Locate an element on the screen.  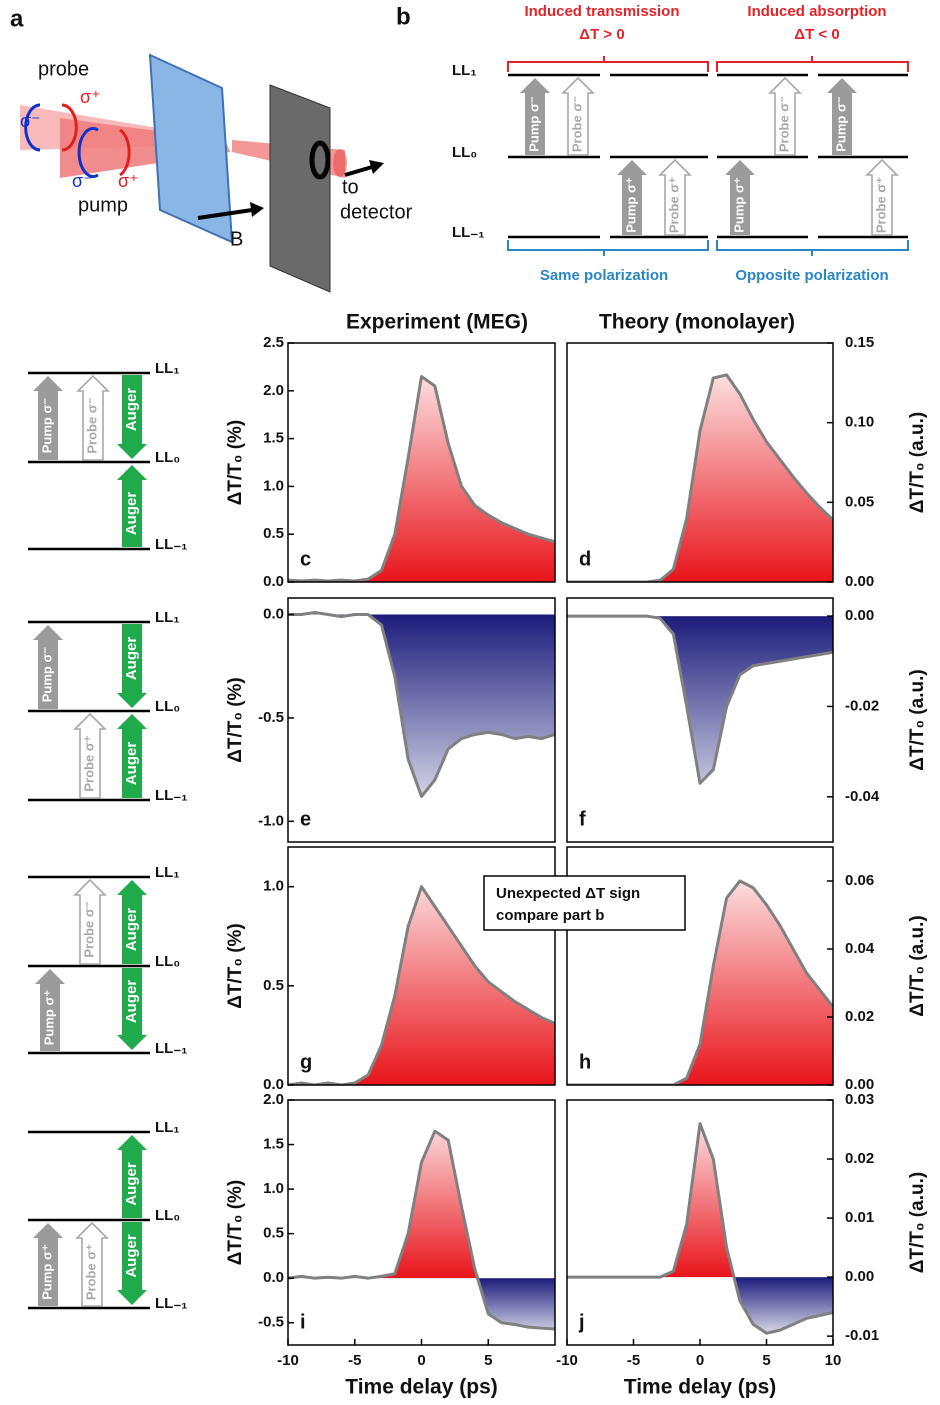
detector-label: to is located at coordinates (350, 187).